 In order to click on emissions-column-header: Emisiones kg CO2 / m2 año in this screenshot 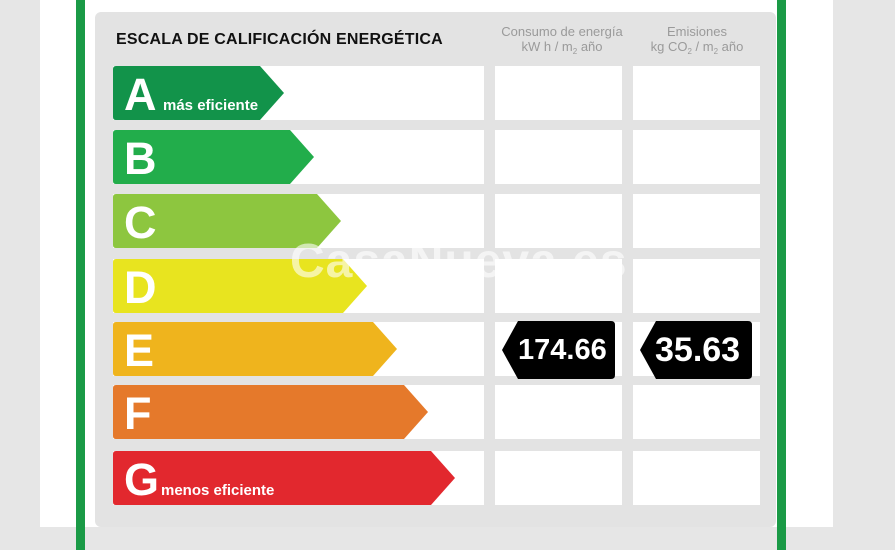, I will do `click(697, 40)`.